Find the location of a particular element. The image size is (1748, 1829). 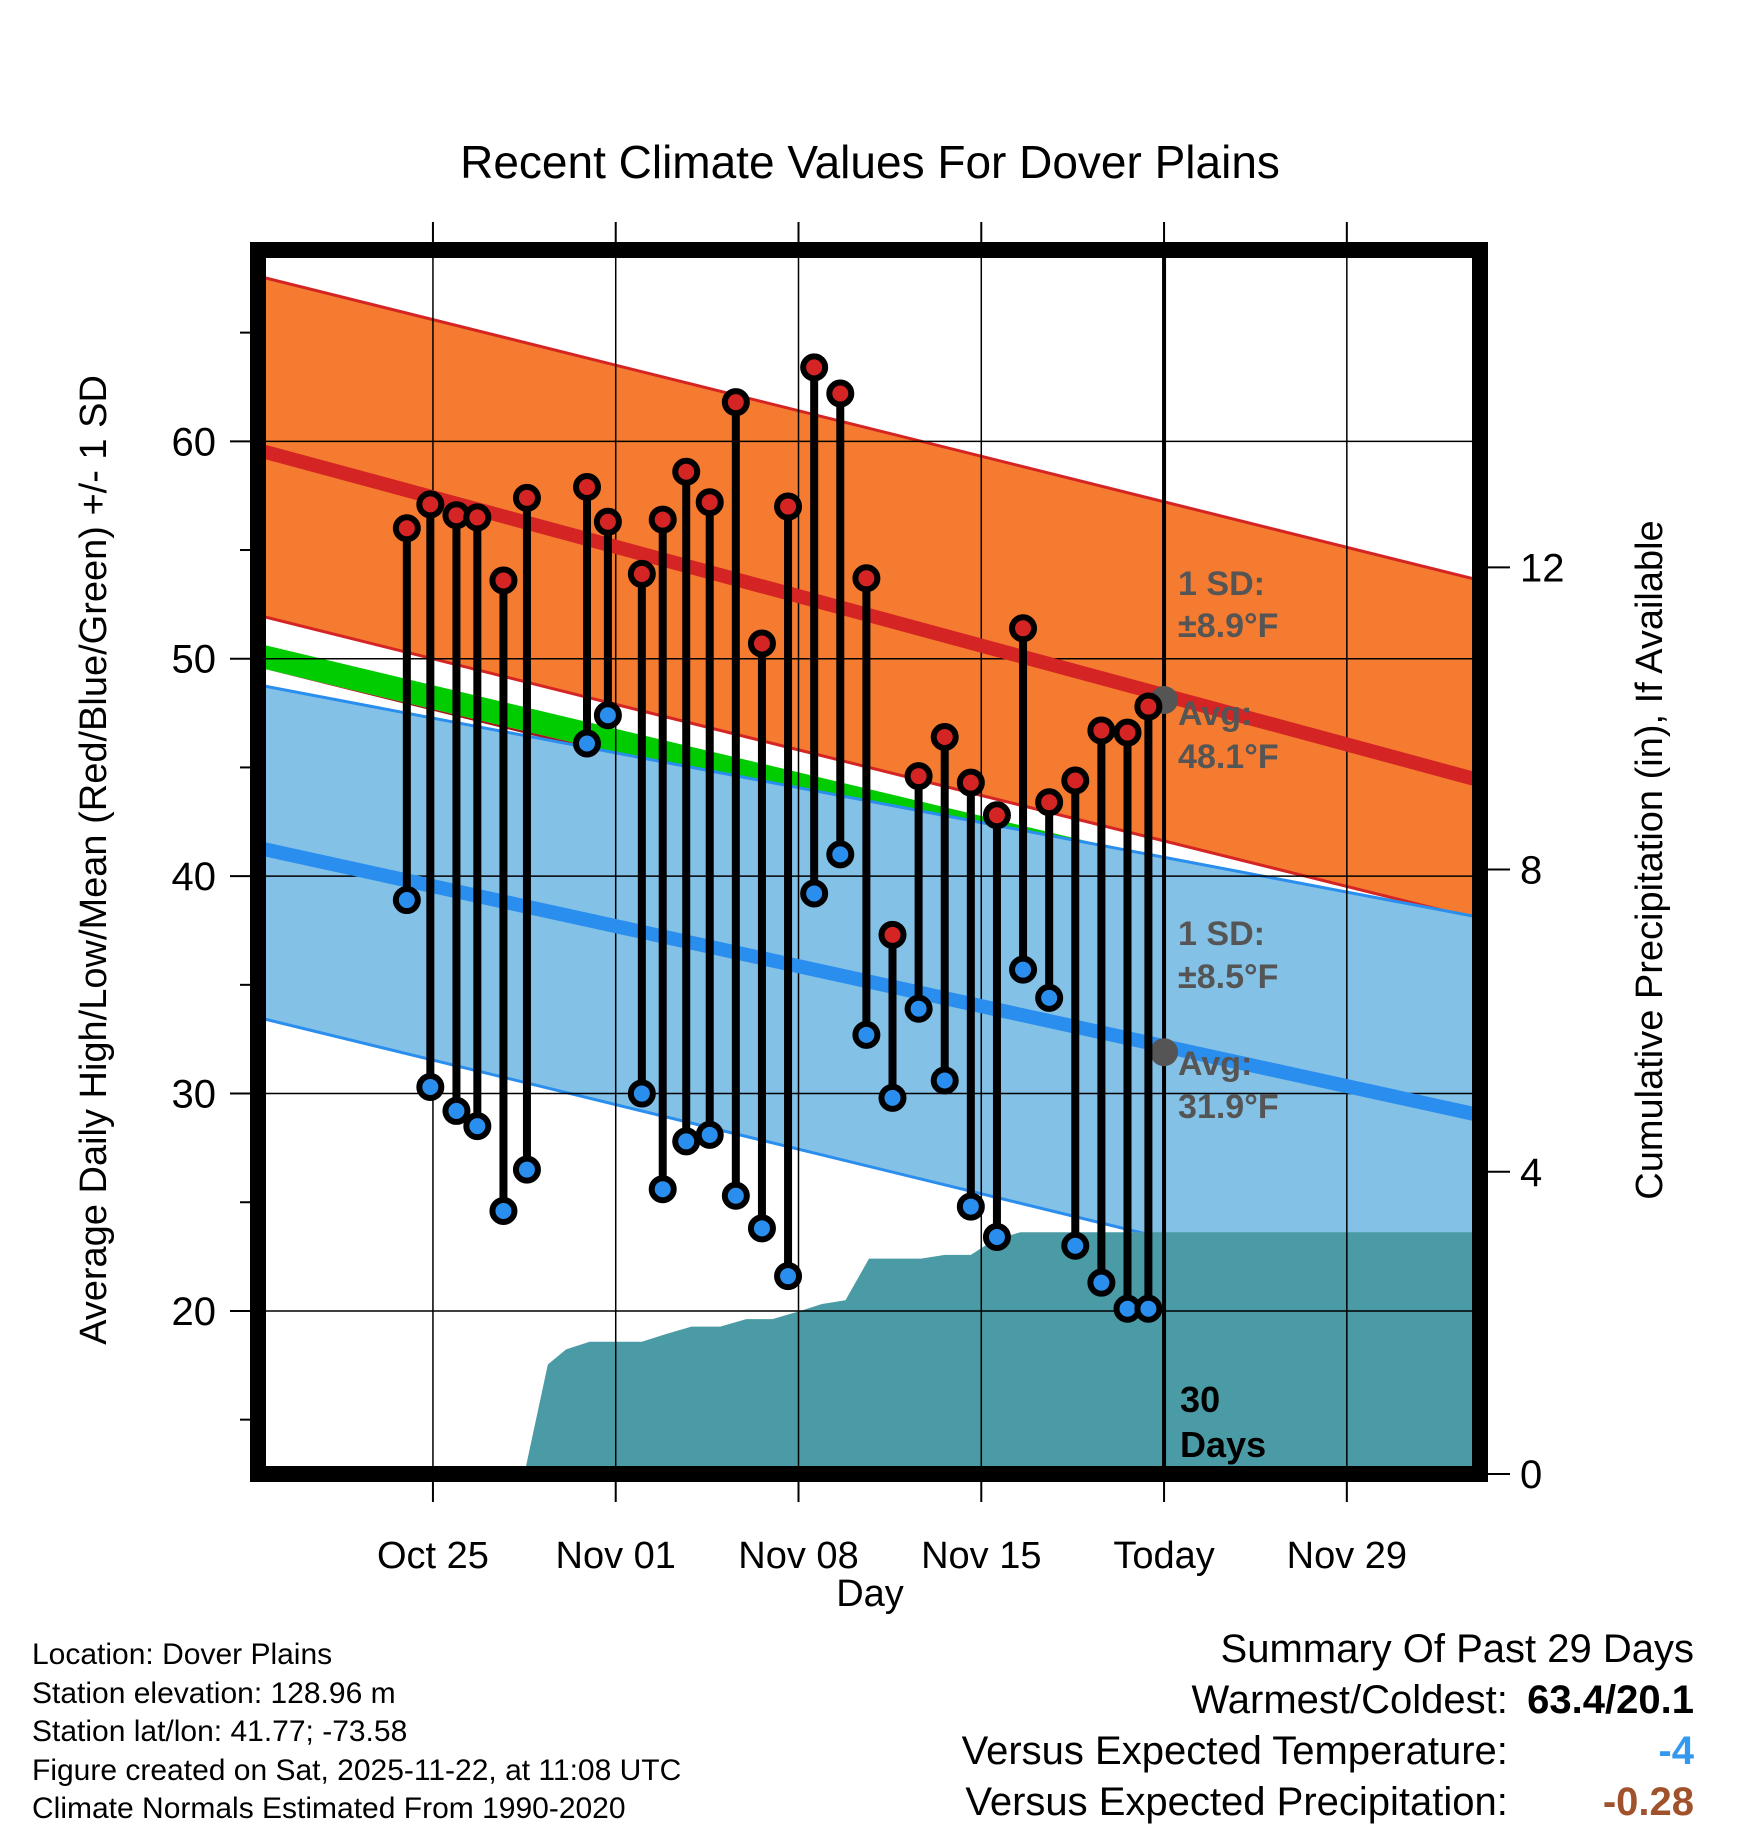

precip-area is located at coordinates (1002, 1353).